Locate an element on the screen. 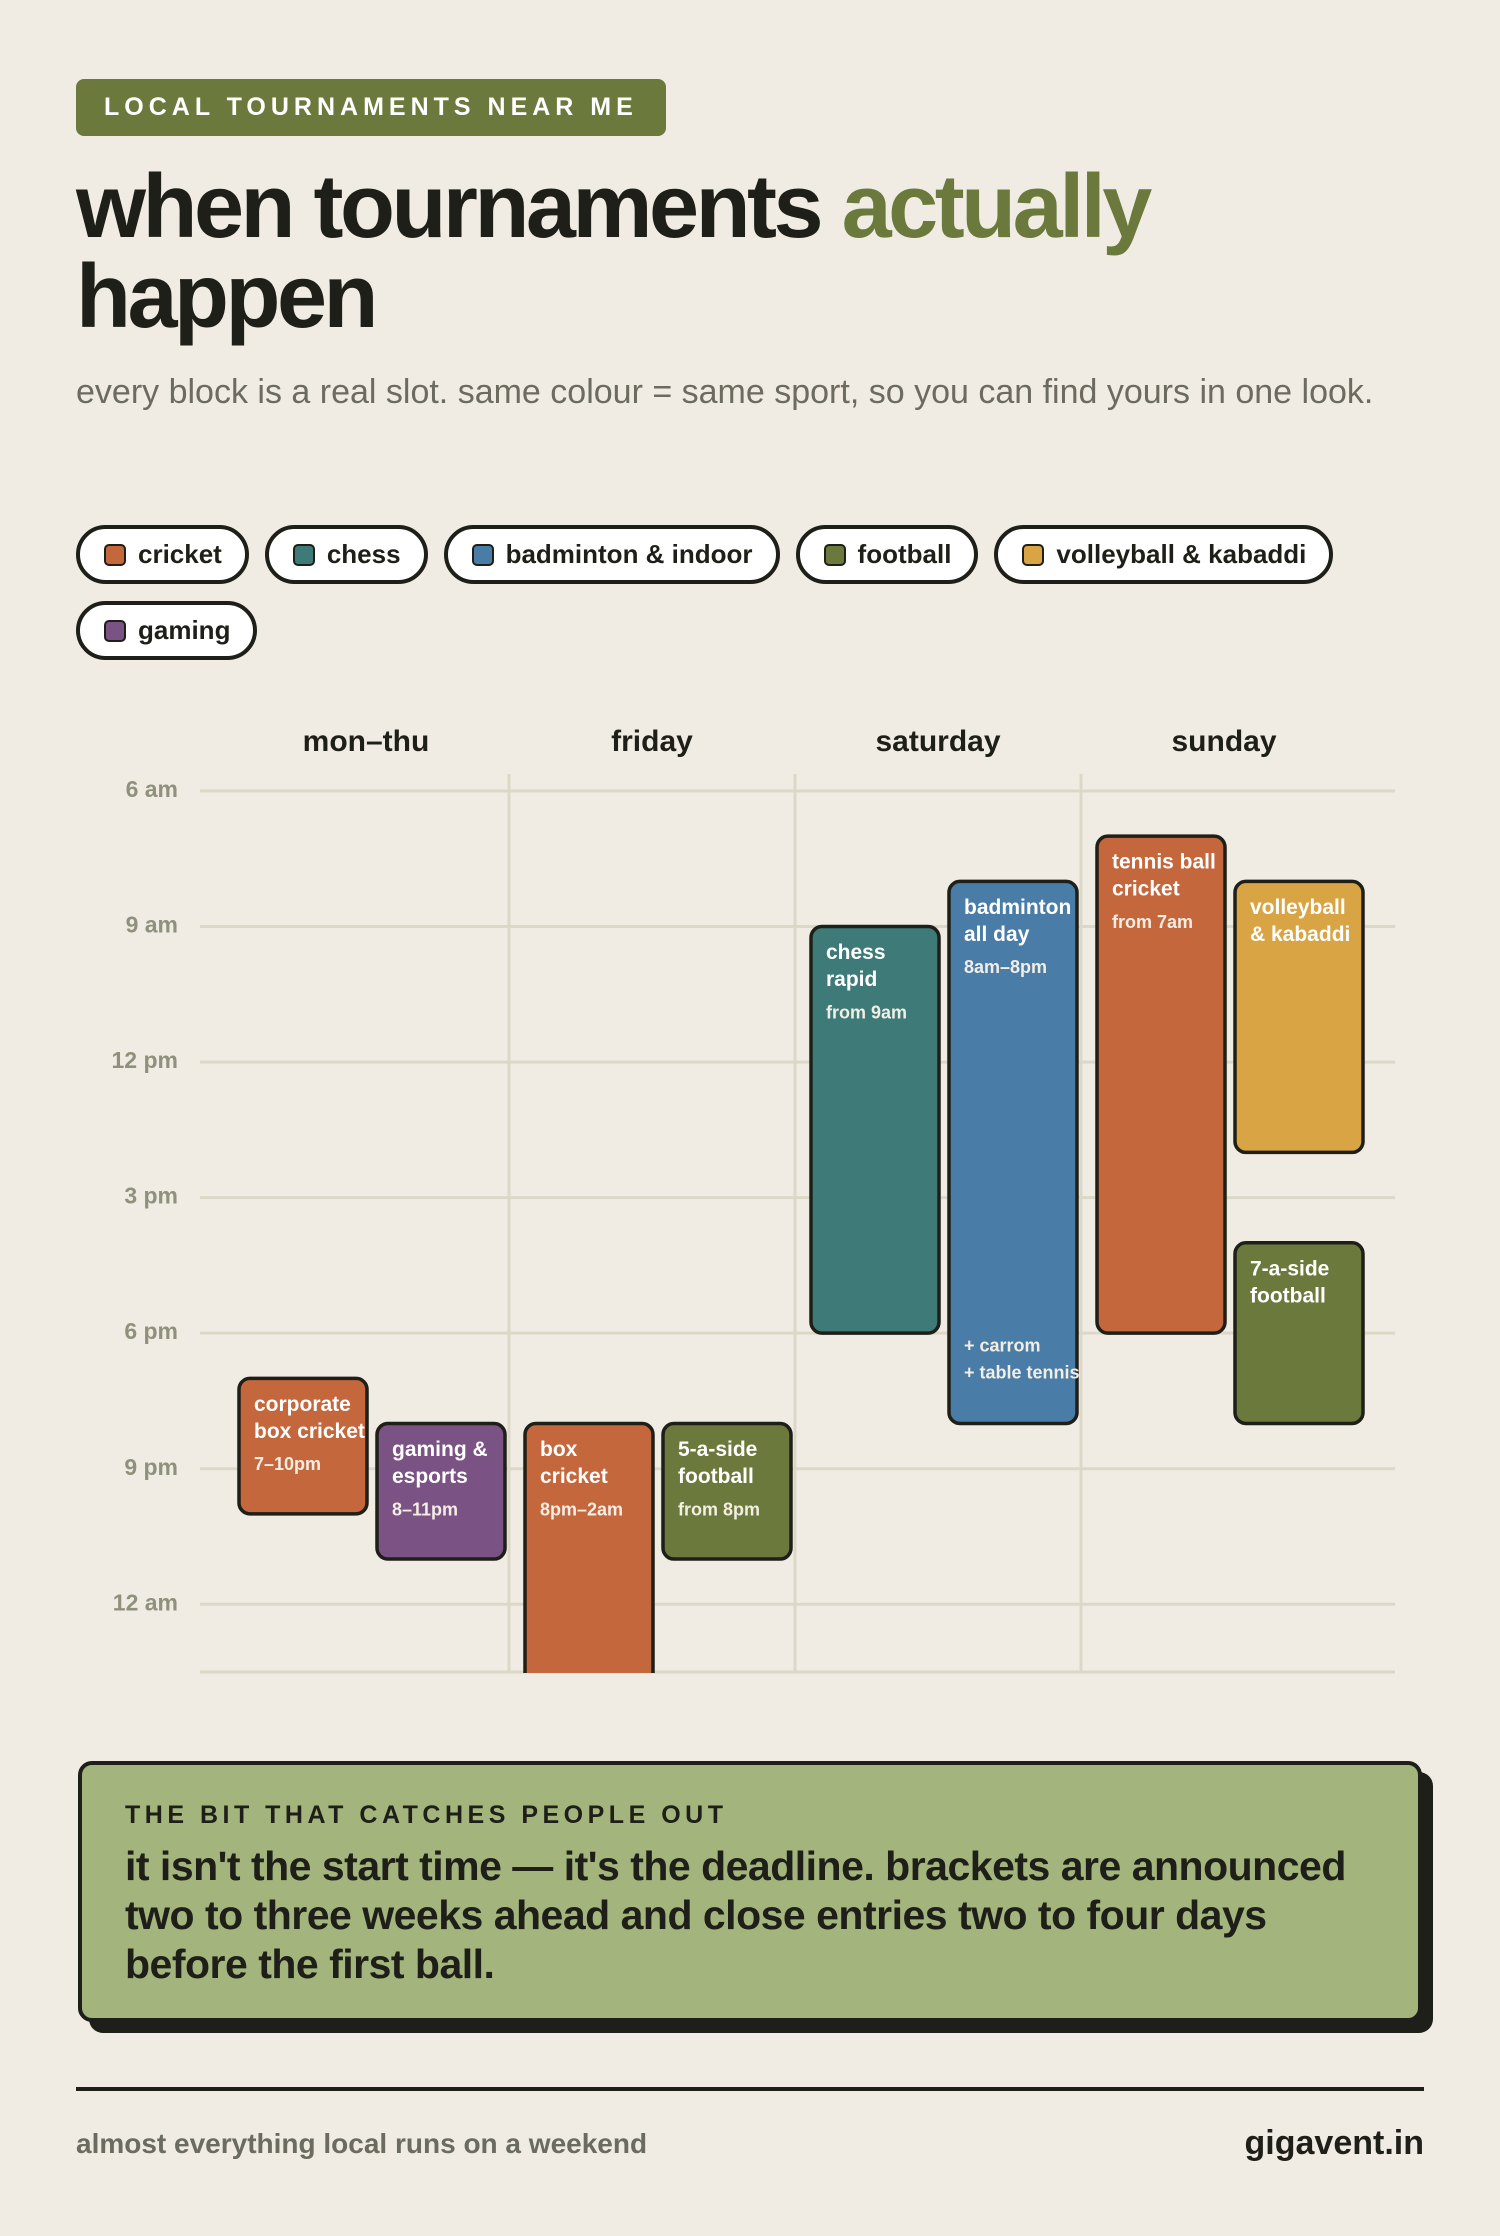 The height and width of the screenshot is (2236, 1500). day-label: sunday is located at coordinates (1223, 741).